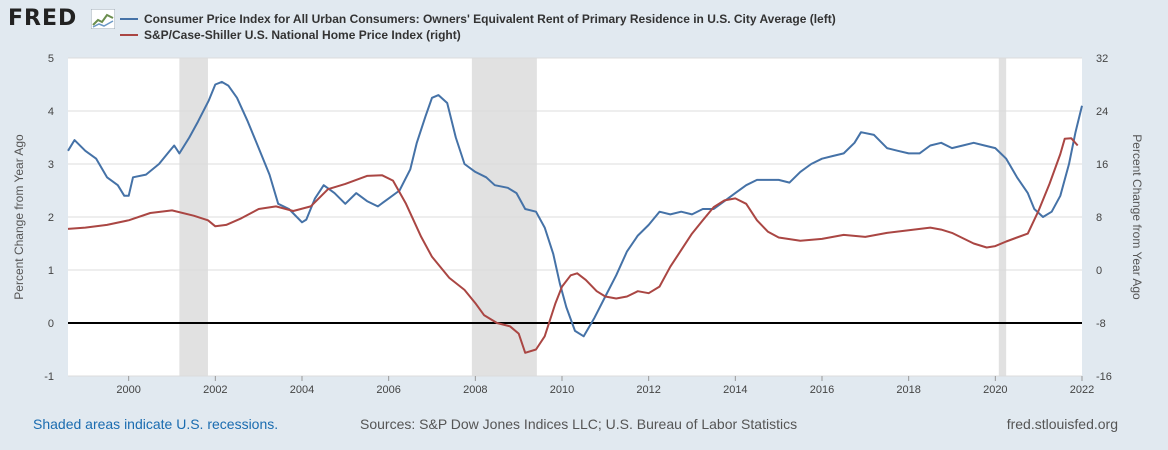 This screenshot has height=450, width=1168. I want to click on x-tick-label-0: 2000, so click(128, 390).